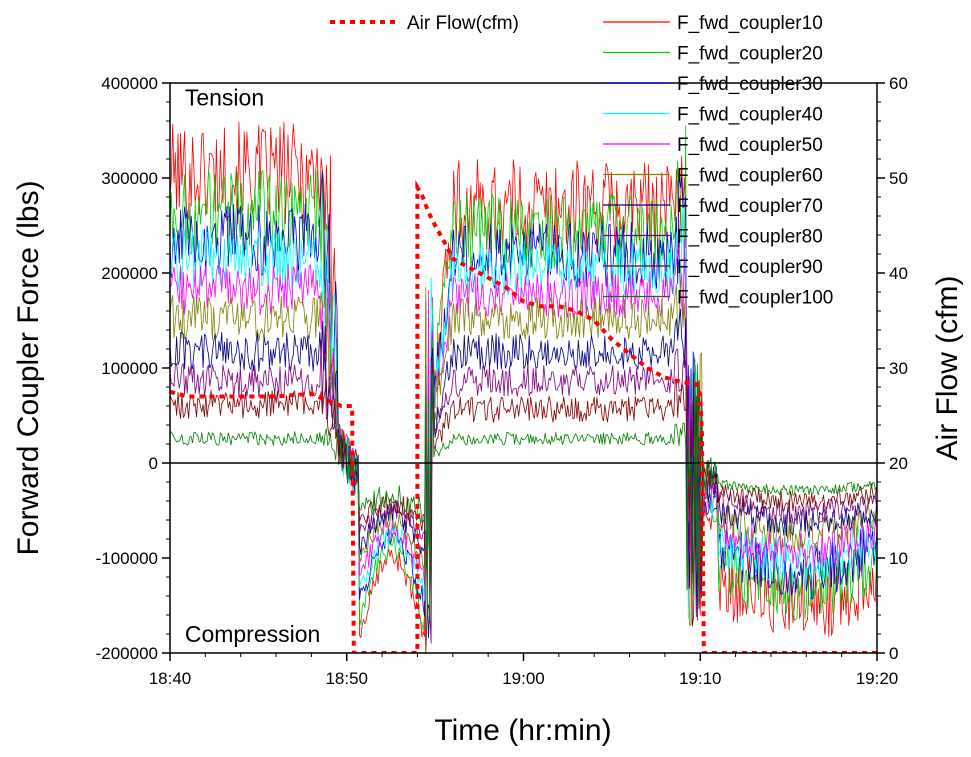  I want to click on y2-tick-label: 50, so click(898, 178).